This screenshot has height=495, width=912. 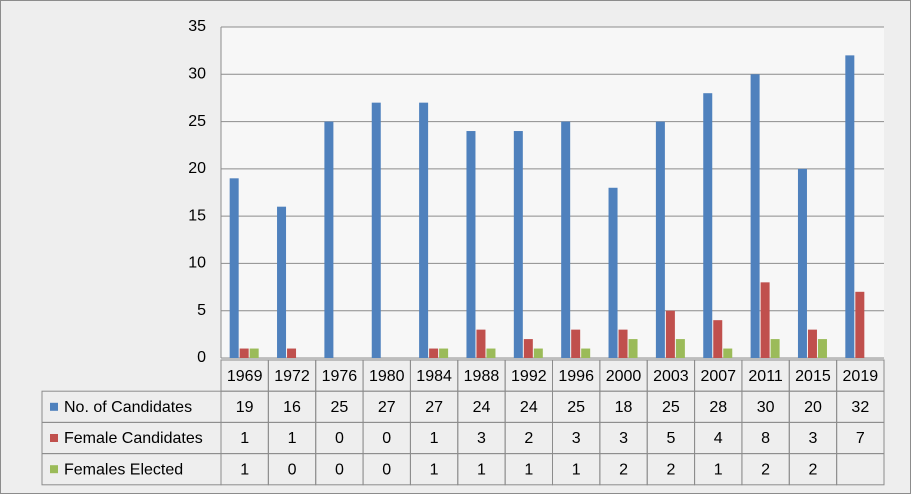 I want to click on x-tick-label: 1996, so click(x=576, y=376).